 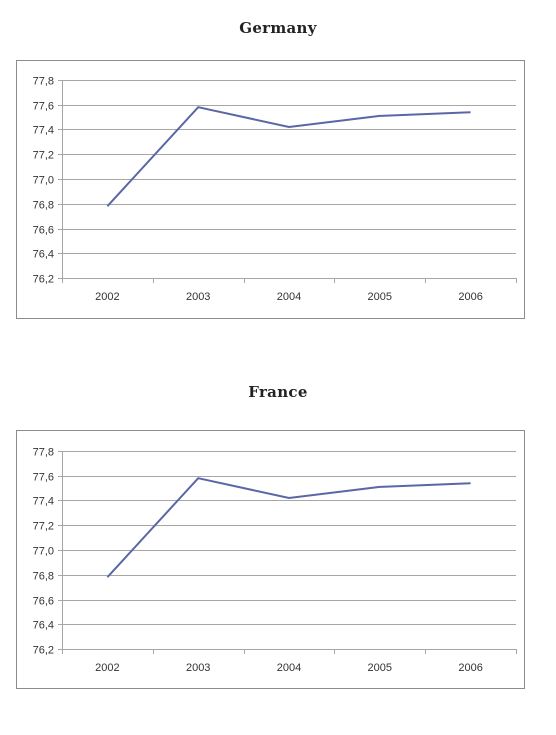 I want to click on chart-title: France, so click(x=278, y=392).